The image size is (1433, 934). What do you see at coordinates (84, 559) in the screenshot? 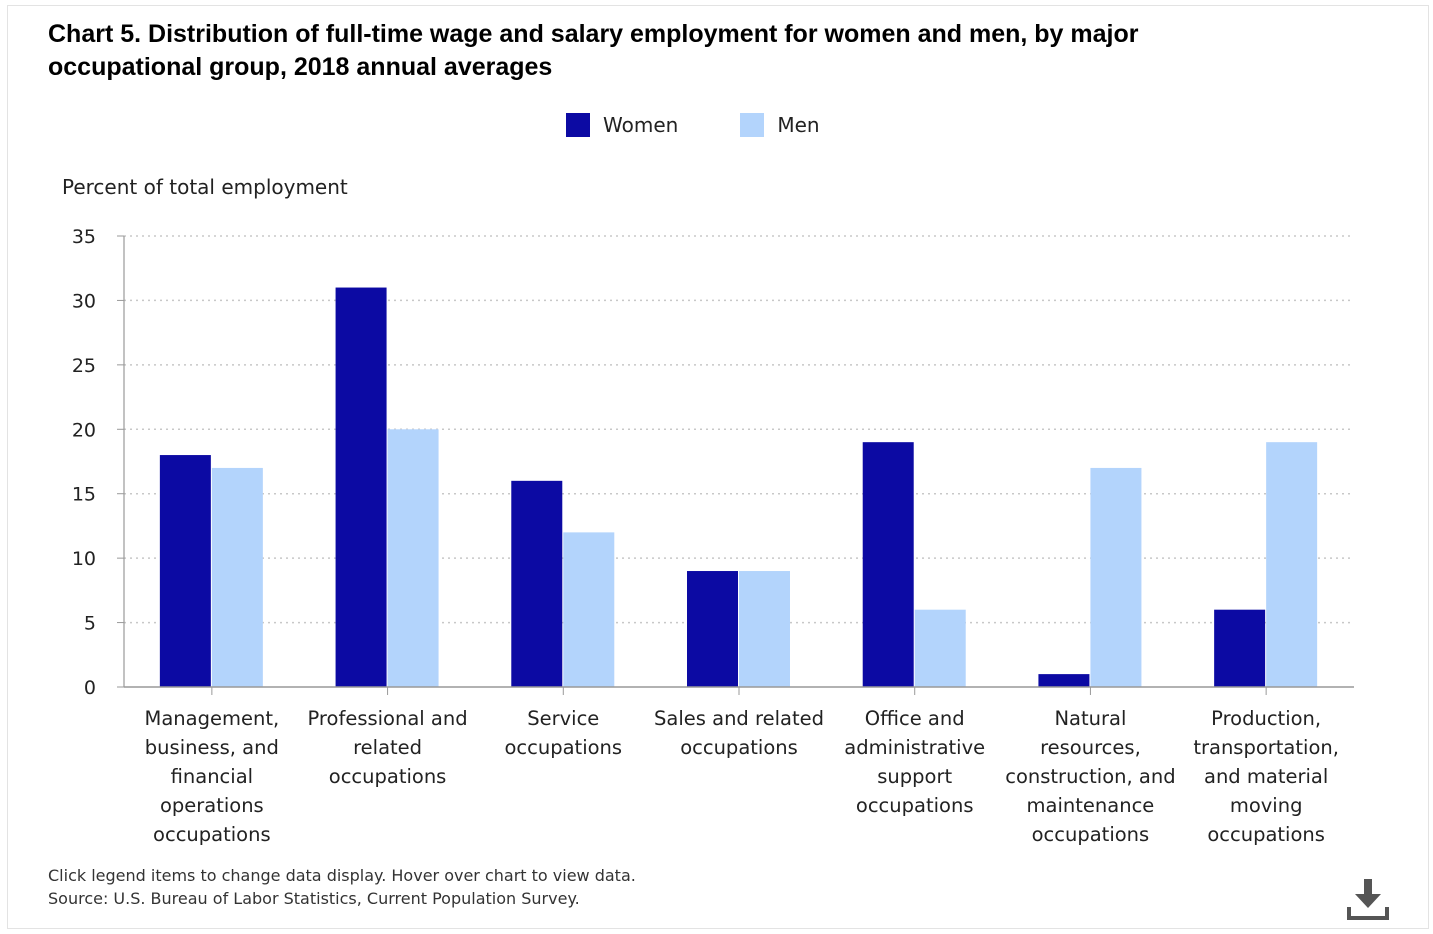
I see `y-tick-label-10: 10` at bounding box center [84, 559].